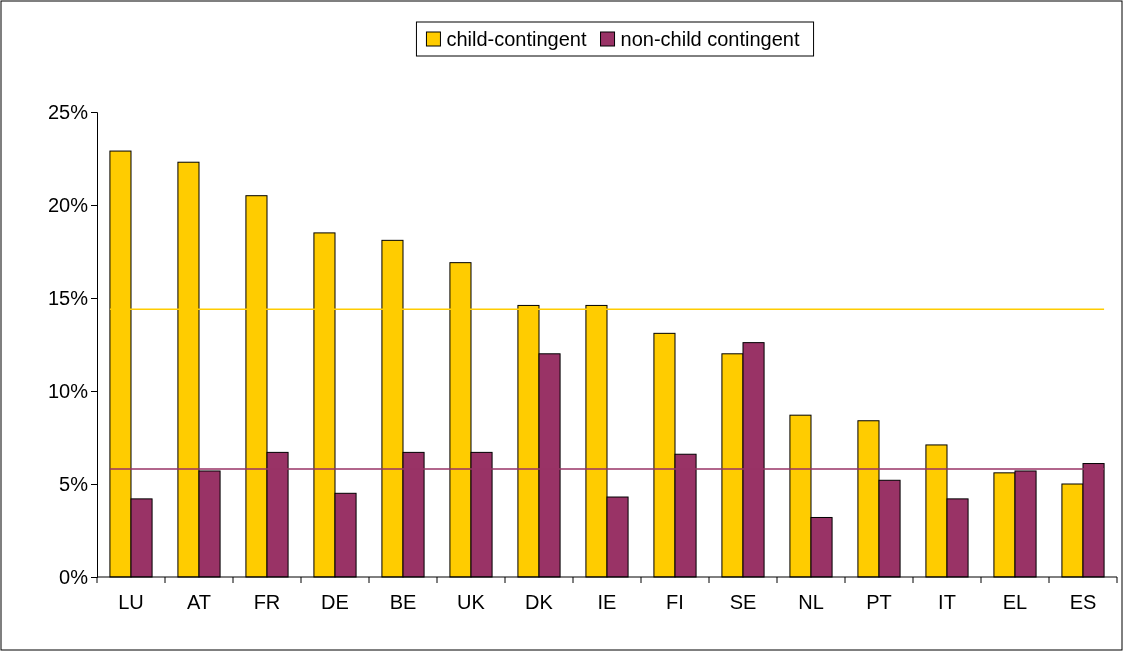 The image size is (1123, 651). What do you see at coordinates (811, 602) in the screenshot?
I see `x-tick-label: NL` at bounding box center [811, 602].